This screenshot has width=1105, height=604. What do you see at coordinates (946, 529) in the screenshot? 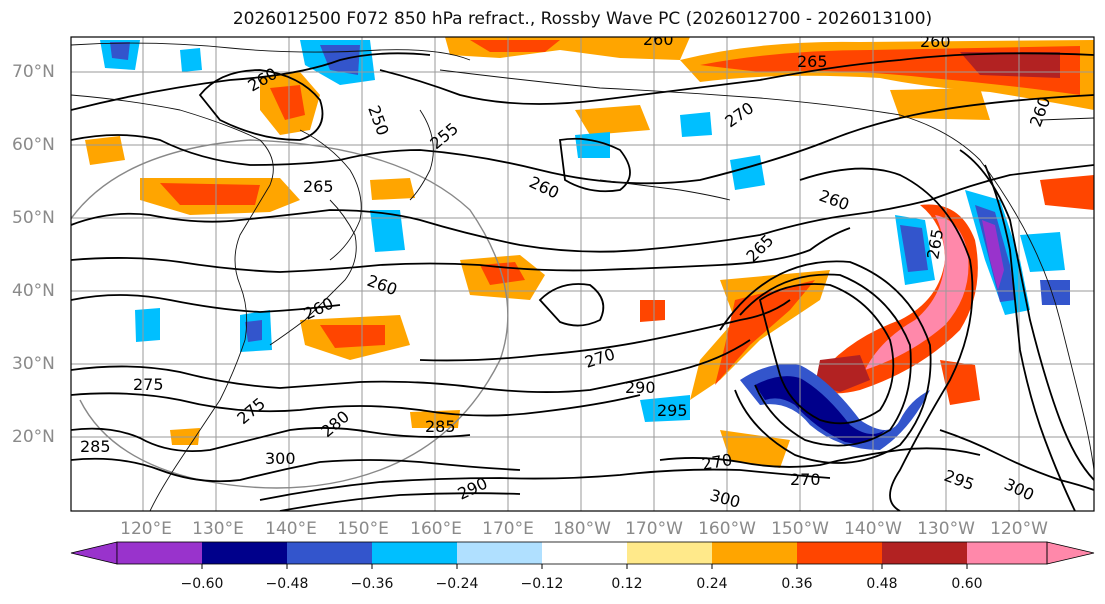
I see `lon-label: 130°W` at bounding box center [946, 529].